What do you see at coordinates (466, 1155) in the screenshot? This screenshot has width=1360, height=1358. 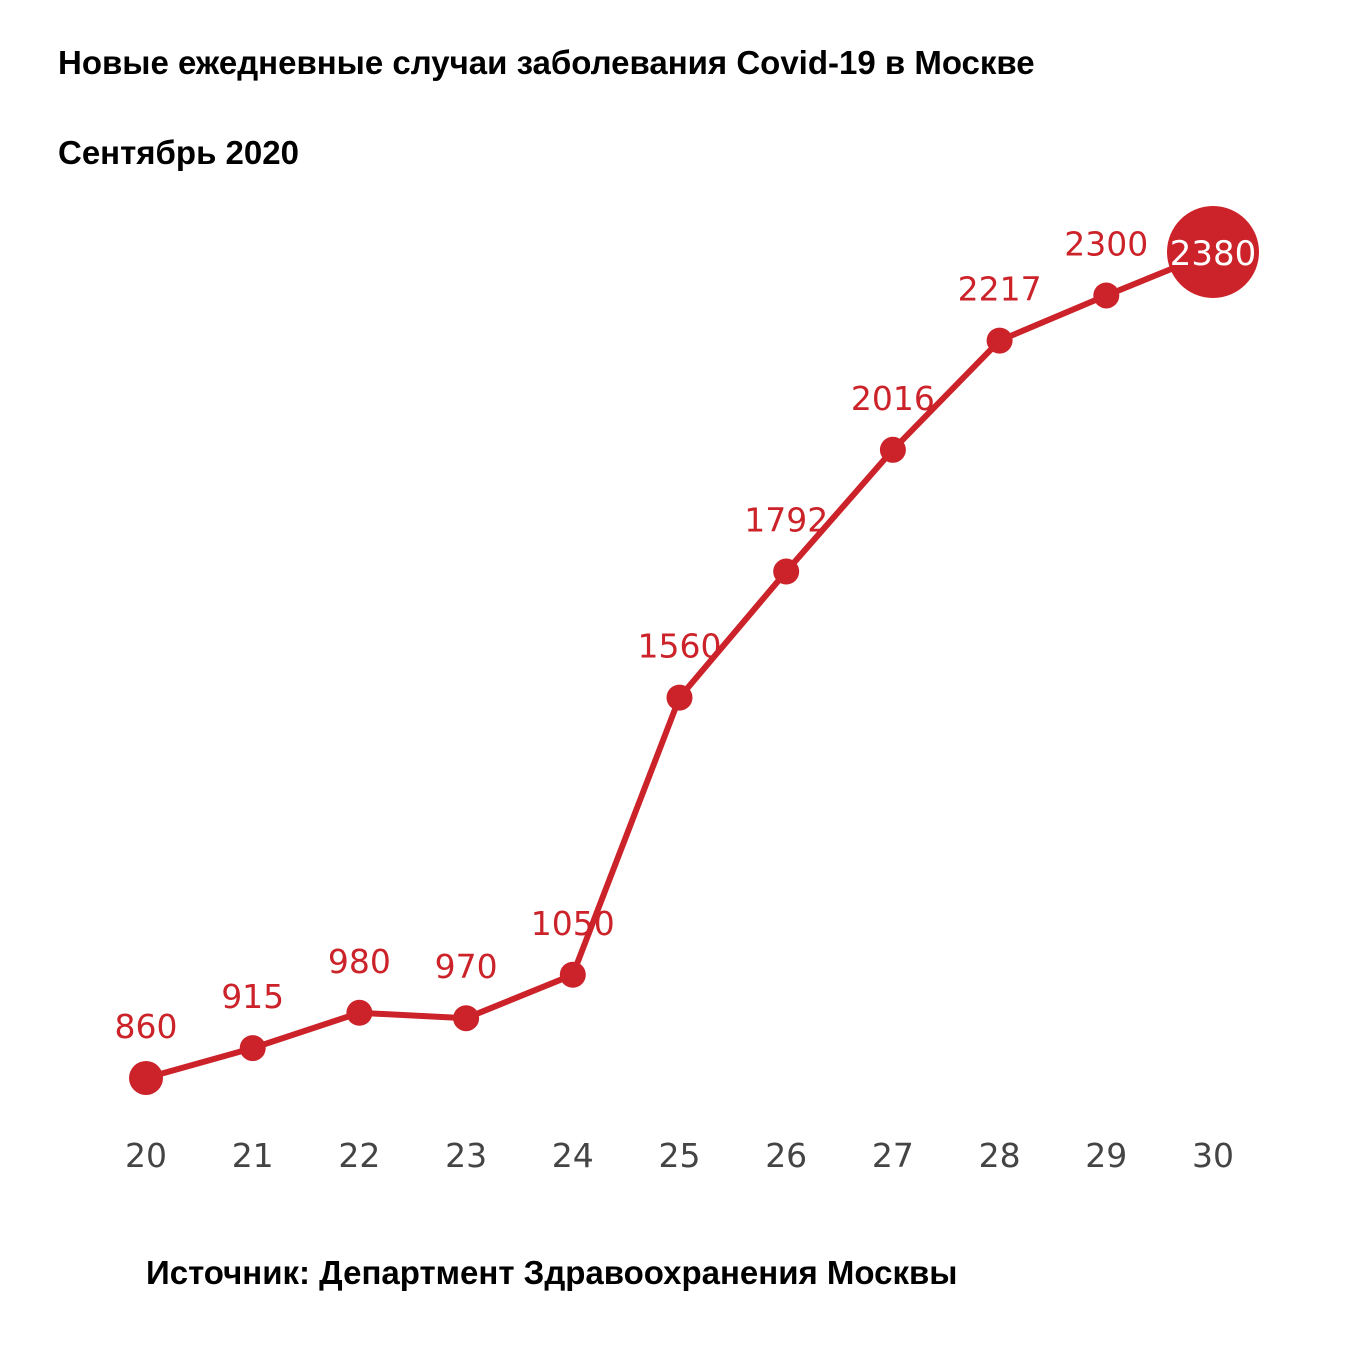 I see `x-tick-label: 23` at bounding box center [466, 1155].